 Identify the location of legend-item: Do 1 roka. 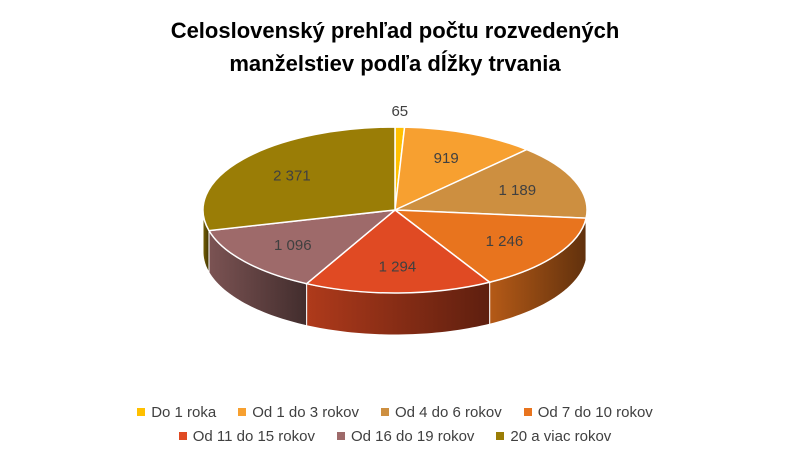
(176, 412).